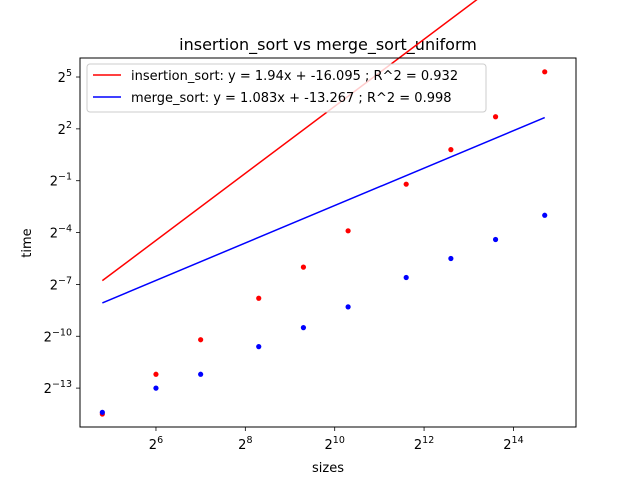  Describe the element at coordinates (58, 388) in the screenshot. I see `y-tick-label: 2−13` at that location.